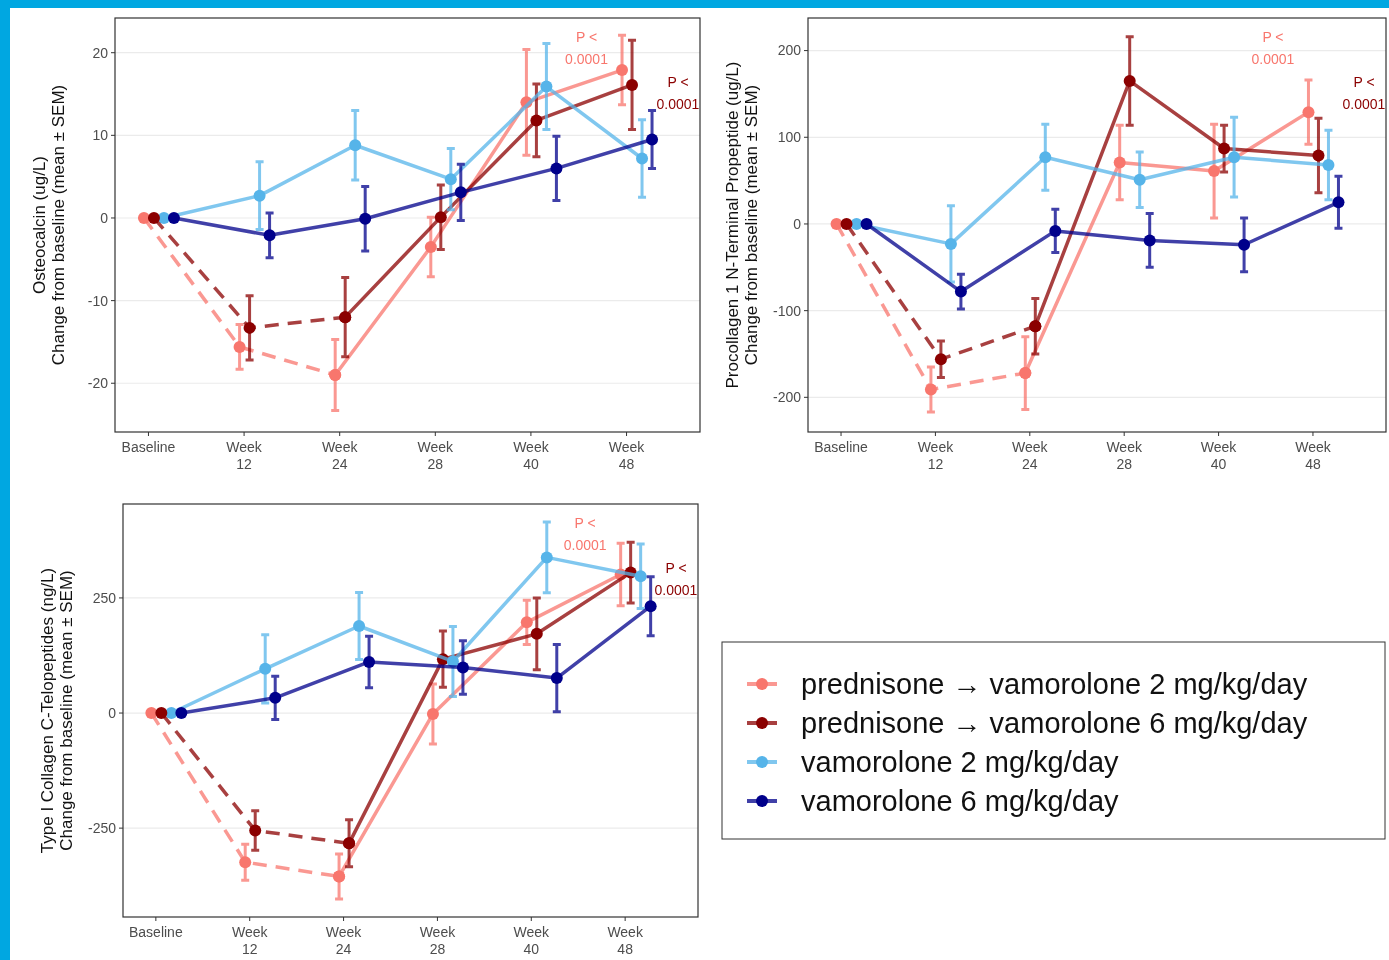 This screenshot has width=1389, height=960. I want to click on y-tick-label: -20, so click(98, 383).